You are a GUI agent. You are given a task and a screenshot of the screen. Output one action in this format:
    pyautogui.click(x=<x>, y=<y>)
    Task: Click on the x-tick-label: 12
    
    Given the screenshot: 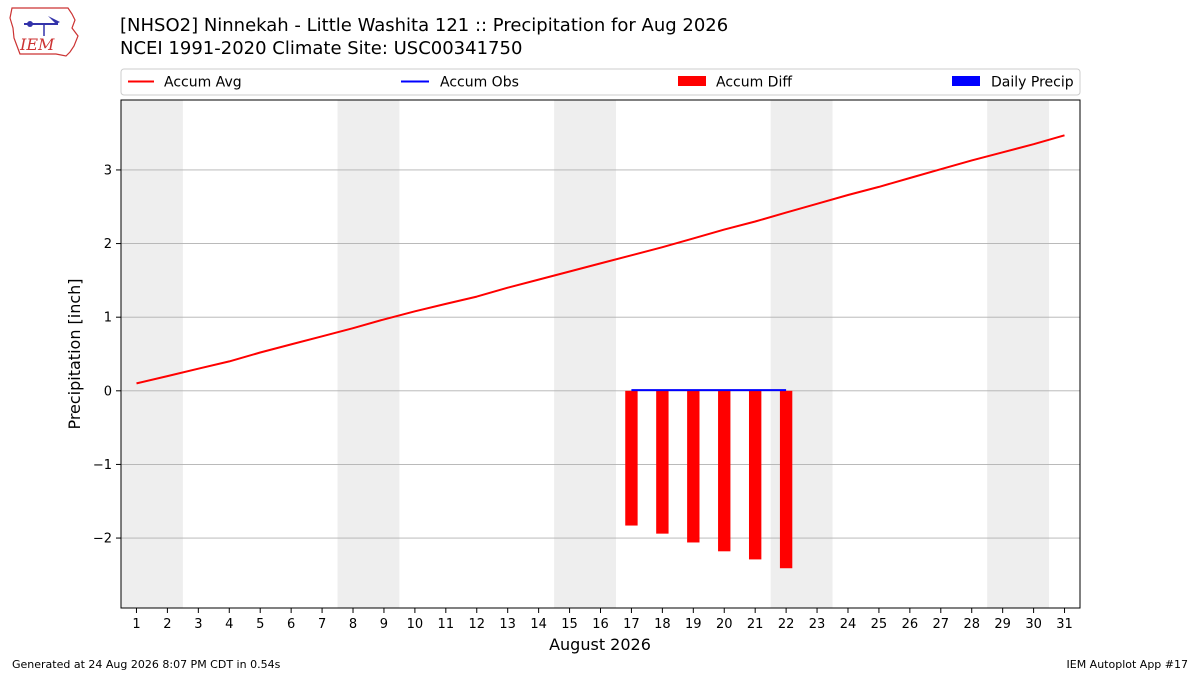 What is the action you would take?
    pyautogui.click(x=476, y=624)
    